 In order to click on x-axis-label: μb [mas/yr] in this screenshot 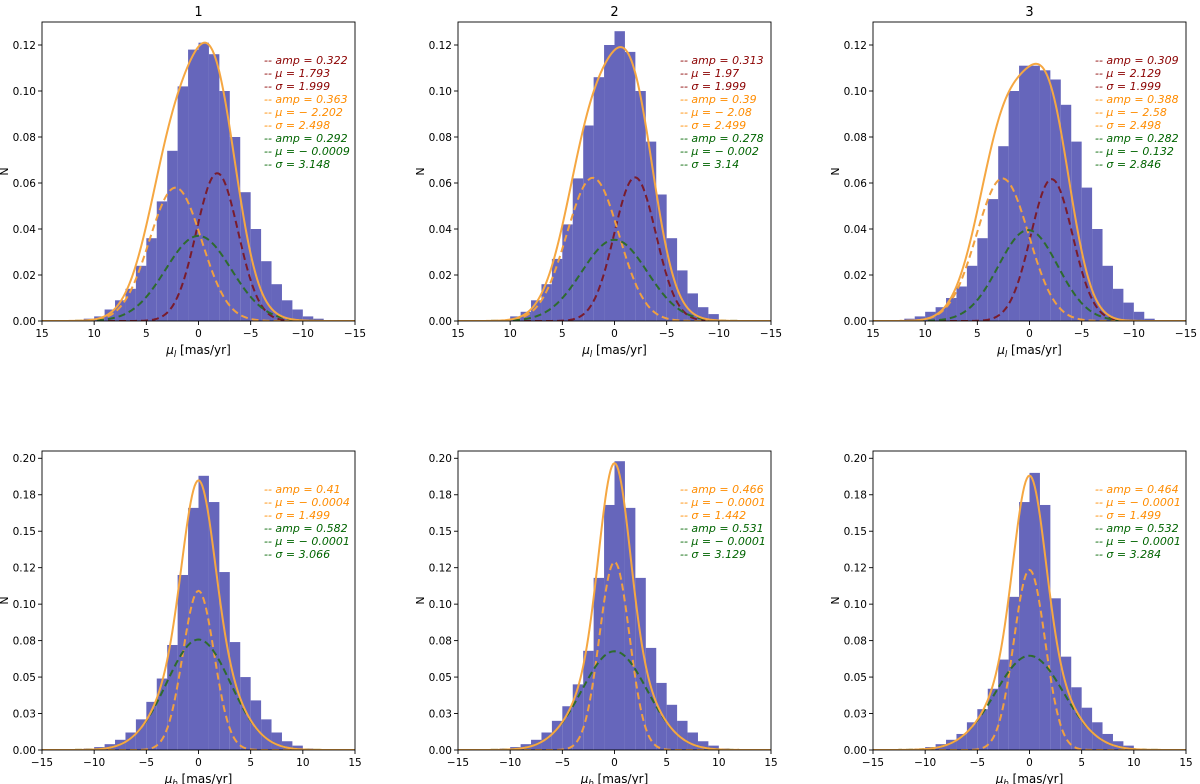, I will do `click(614, 778)`.